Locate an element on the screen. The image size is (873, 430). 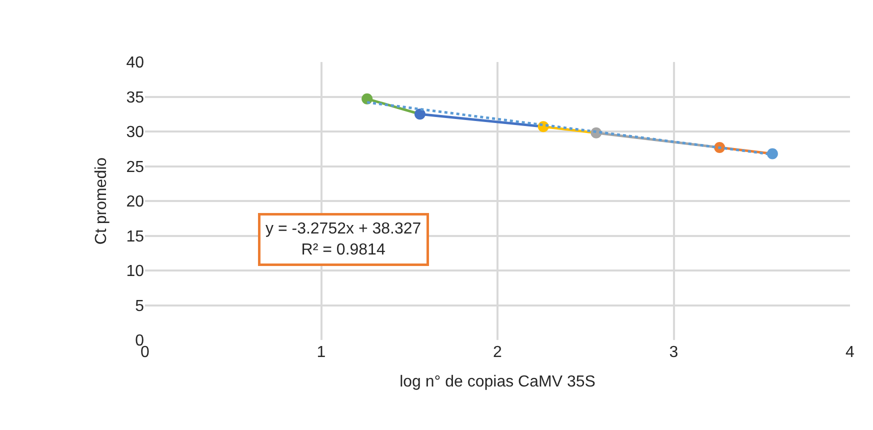
y-tick-label: 5 is located at coordinates (139, 306).